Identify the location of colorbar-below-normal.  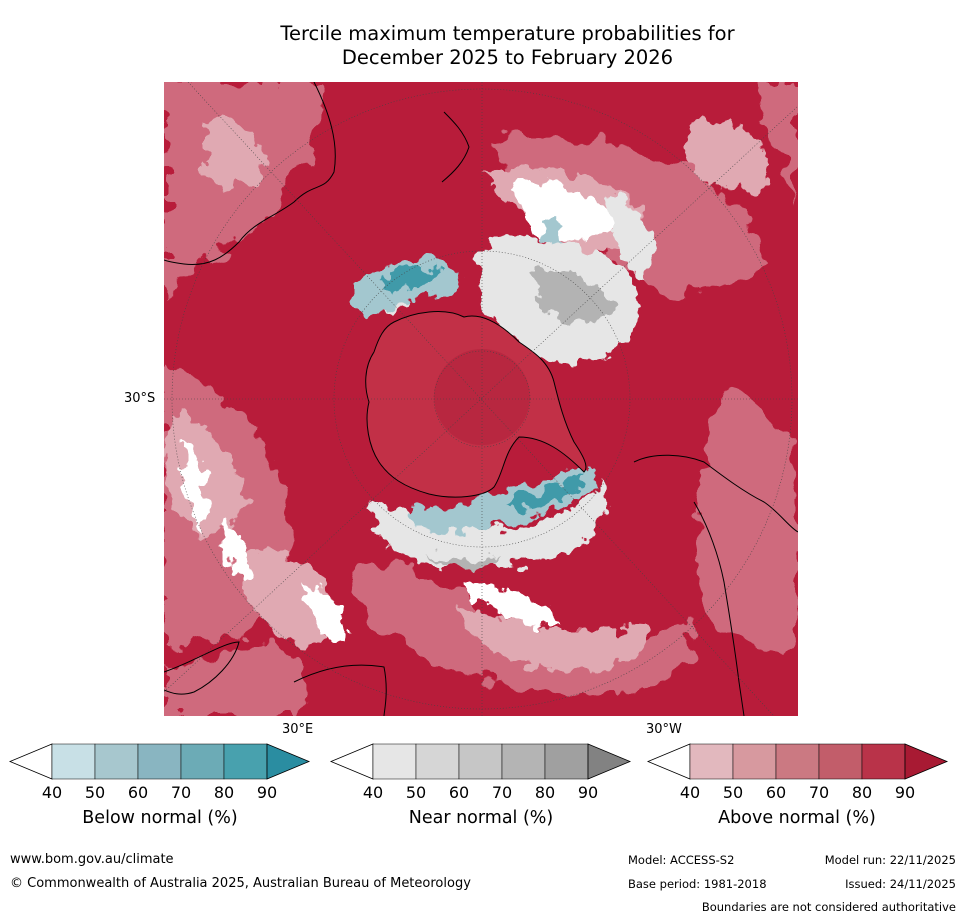
(159, 761).